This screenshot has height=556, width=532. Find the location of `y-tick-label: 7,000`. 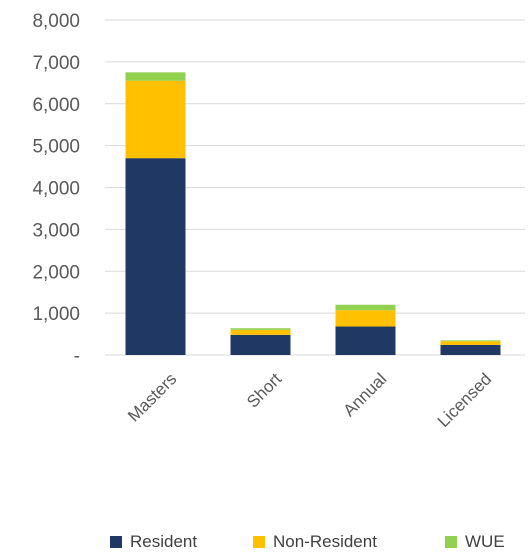

y-tick-label: 7,000 is located at coordinates (56, 63).